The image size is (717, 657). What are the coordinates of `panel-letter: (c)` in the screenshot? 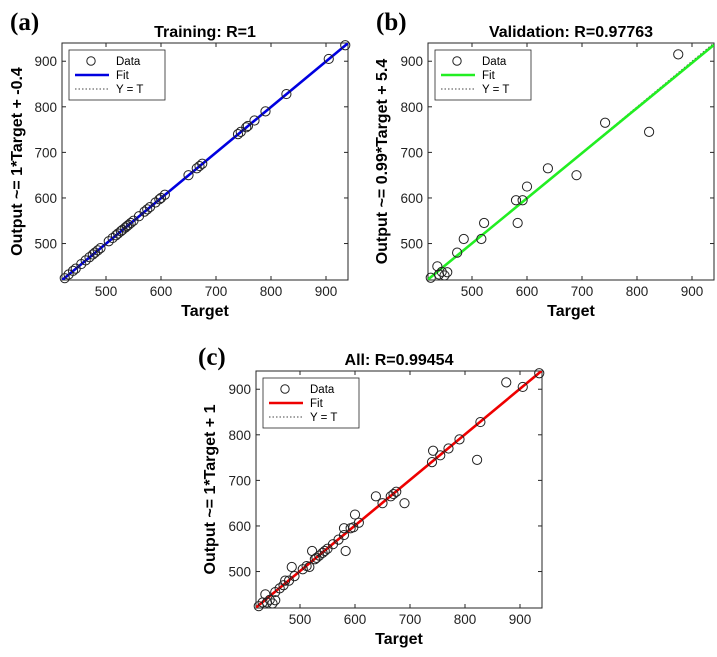 It's located at (212, 357).